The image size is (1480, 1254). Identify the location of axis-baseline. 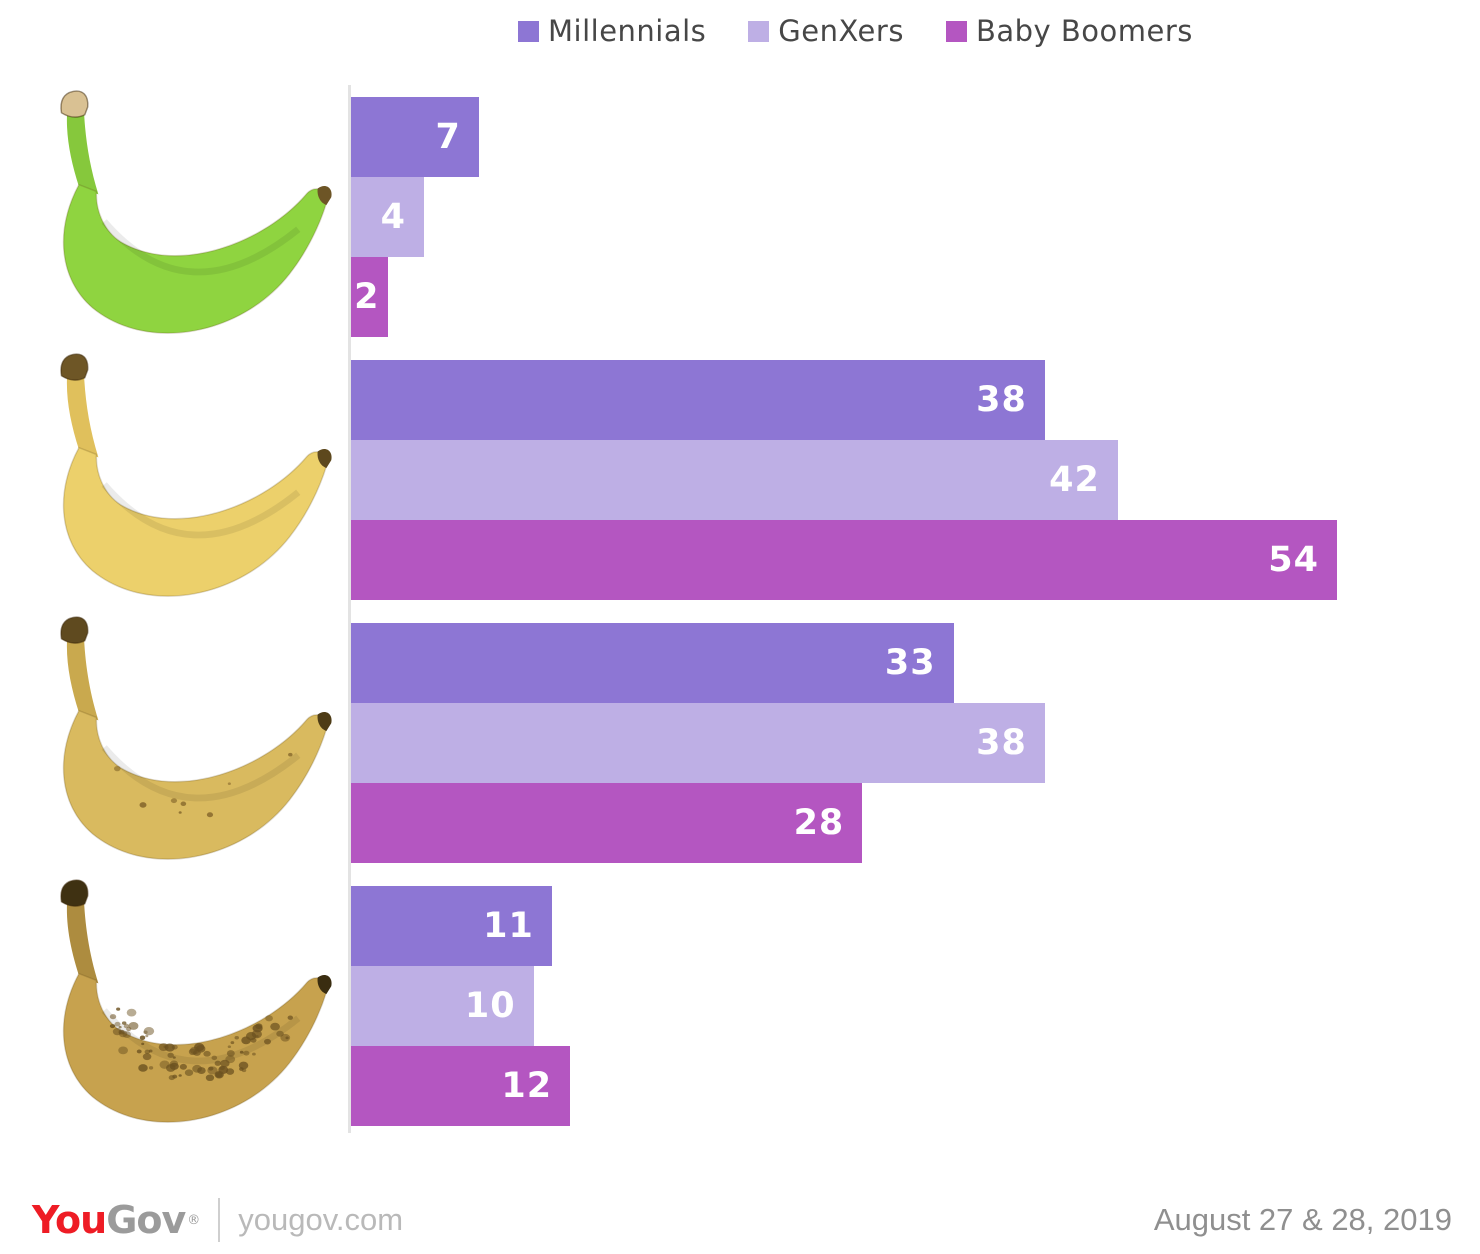
(349, 609).